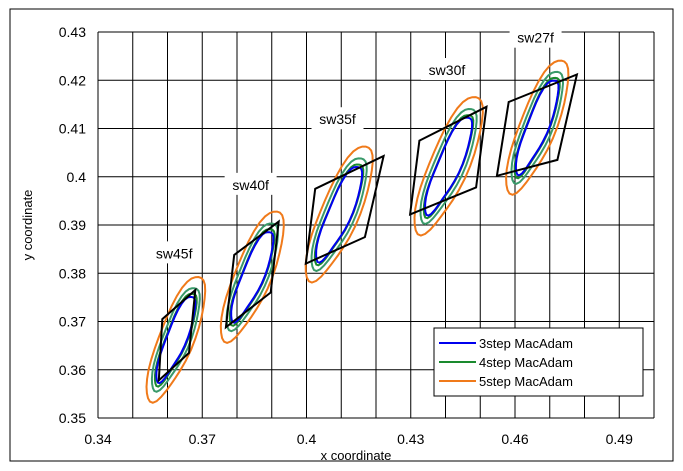  Describe the element at coordinates (72, 225) in the screenshot. I see `y-tick-label: 0.39` at that location.